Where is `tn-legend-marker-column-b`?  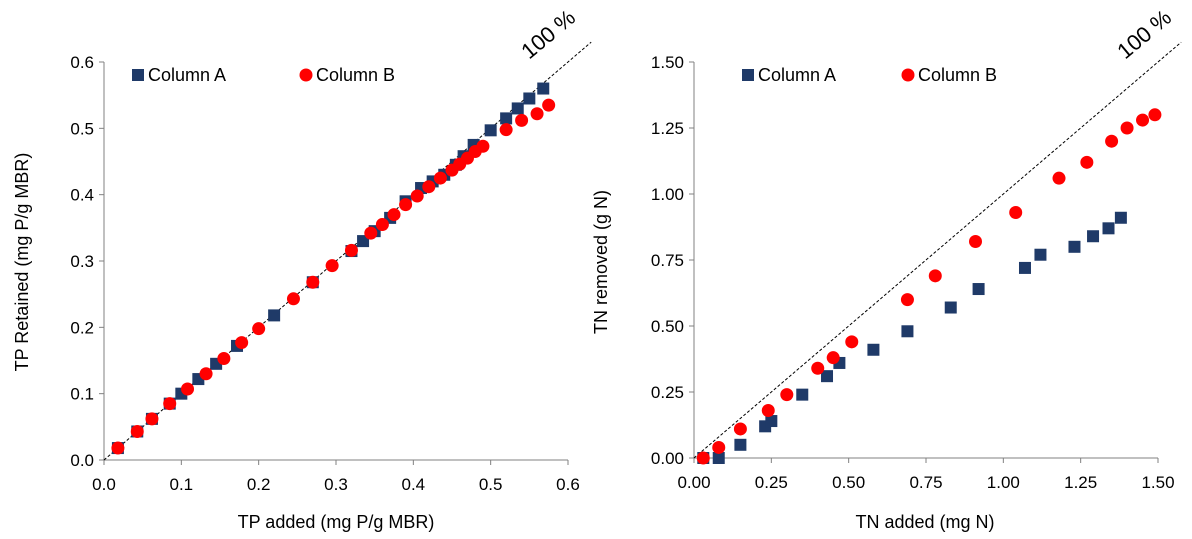 tn-legend-marker-column-b is located at coordinates (908, 75).